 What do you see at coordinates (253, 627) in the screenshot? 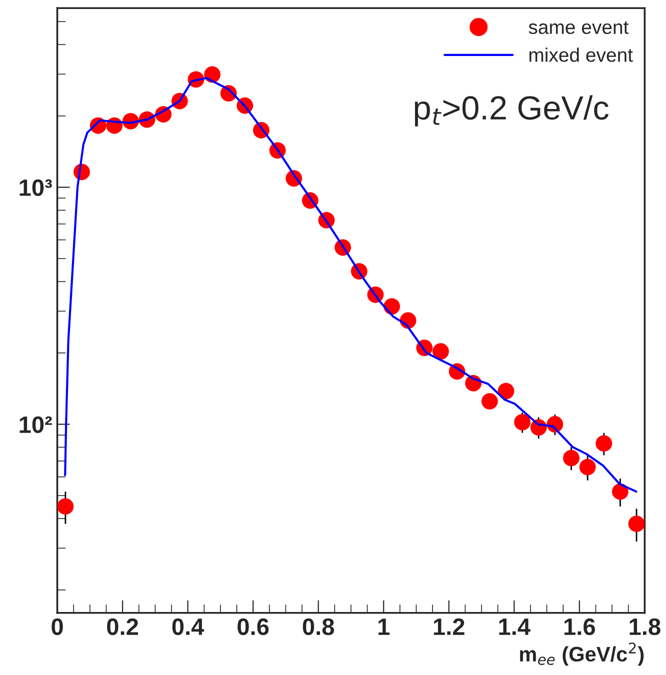
I see `x-tick-label: 0.6` at bounding box center [253, 627].